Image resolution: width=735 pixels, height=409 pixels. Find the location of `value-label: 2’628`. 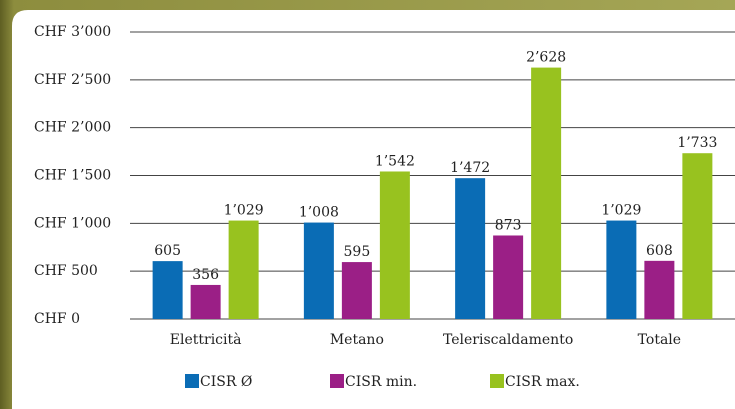

value-label: 2’628 is located at coordinates (546, 58).